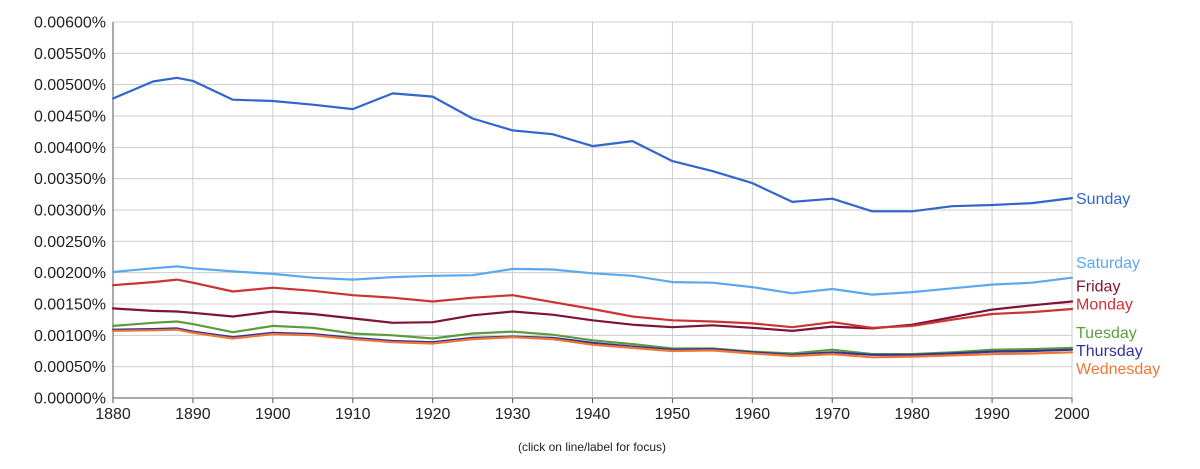 This screenshot has width=1200, height=469. What do you see at coordinates (70, 117) in the screenshot?
I see `y-tick-label: 0.00450%` at bounding box center [70, 117].